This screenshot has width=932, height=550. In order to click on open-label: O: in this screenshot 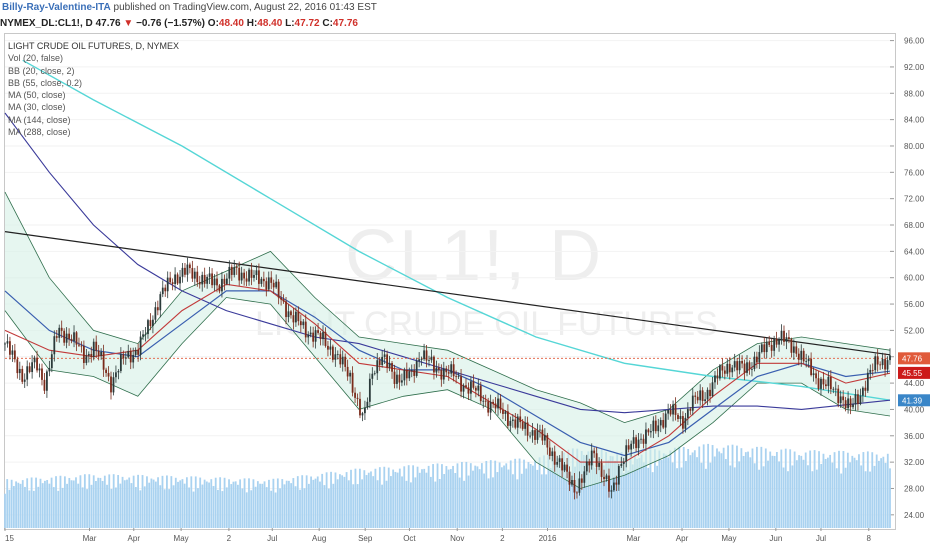, I will do `click(213, 23)`.